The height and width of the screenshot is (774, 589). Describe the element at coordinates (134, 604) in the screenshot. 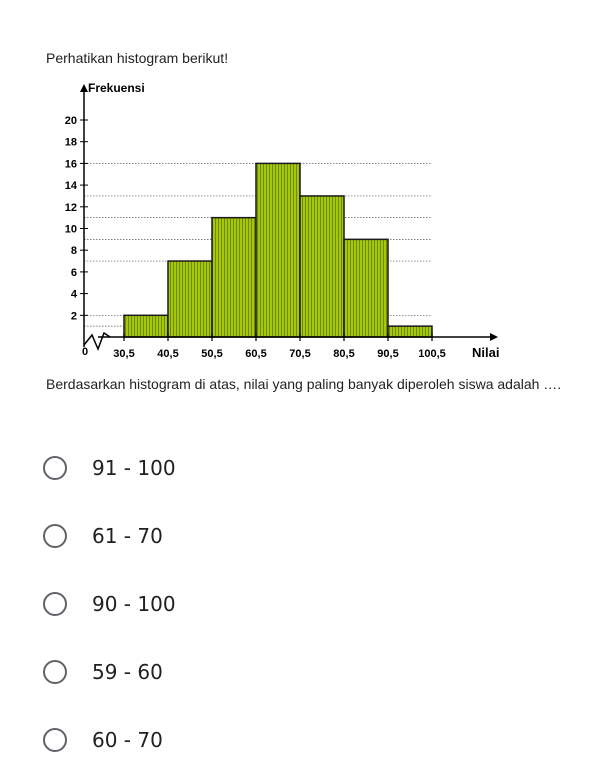

I see `option-label: 90 - 100` at that location.